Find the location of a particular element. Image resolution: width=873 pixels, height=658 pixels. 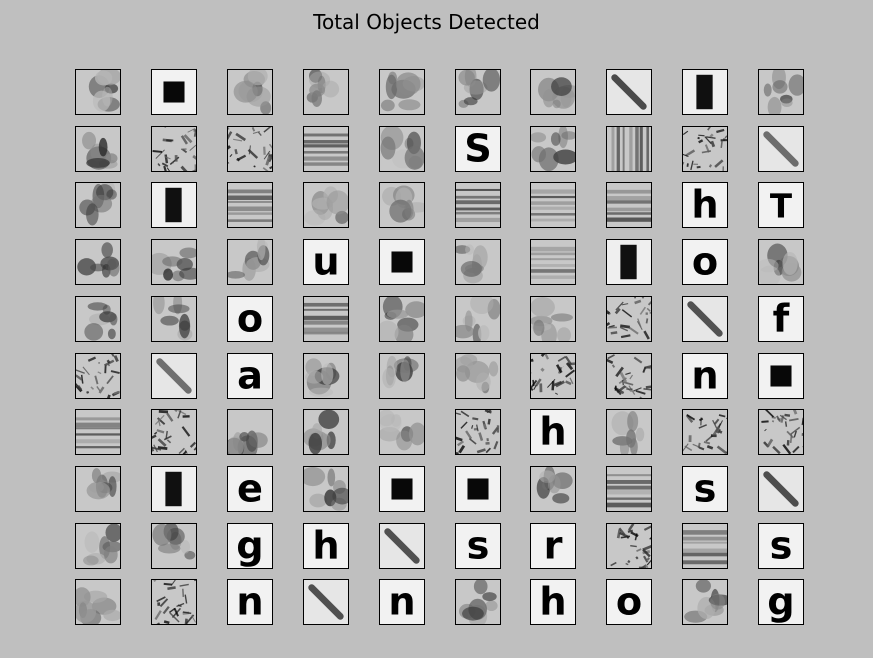

detection-thumbnail: T is located at coordinates (781, 205).